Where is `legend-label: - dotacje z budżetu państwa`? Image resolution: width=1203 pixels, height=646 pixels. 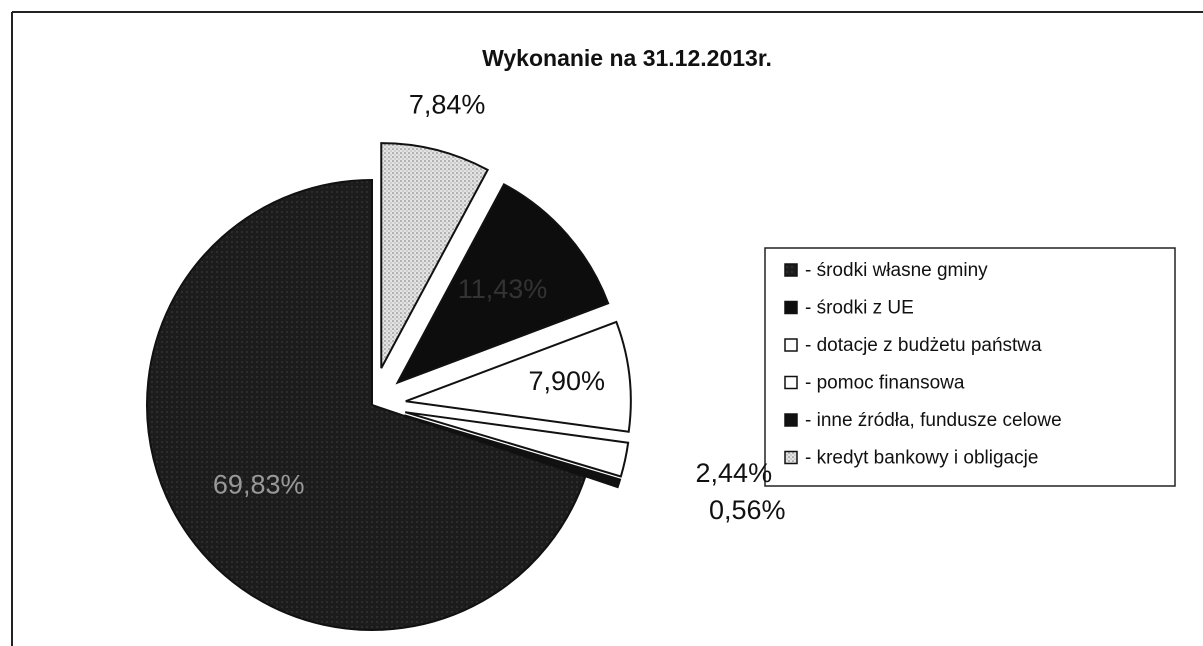 legend-label: - dotacje z budżetu państwa is located at coordinates (923, 345).